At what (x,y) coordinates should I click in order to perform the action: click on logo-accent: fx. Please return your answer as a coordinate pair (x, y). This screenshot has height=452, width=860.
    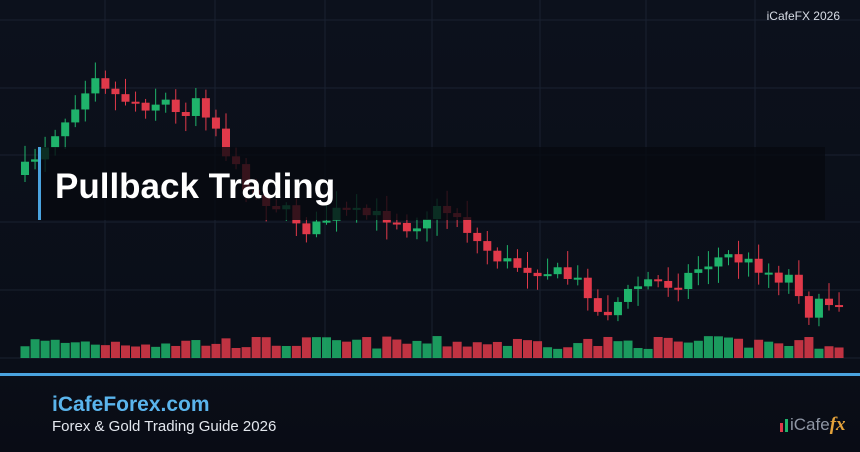
    Looking at the image, I should click on (837, 424).